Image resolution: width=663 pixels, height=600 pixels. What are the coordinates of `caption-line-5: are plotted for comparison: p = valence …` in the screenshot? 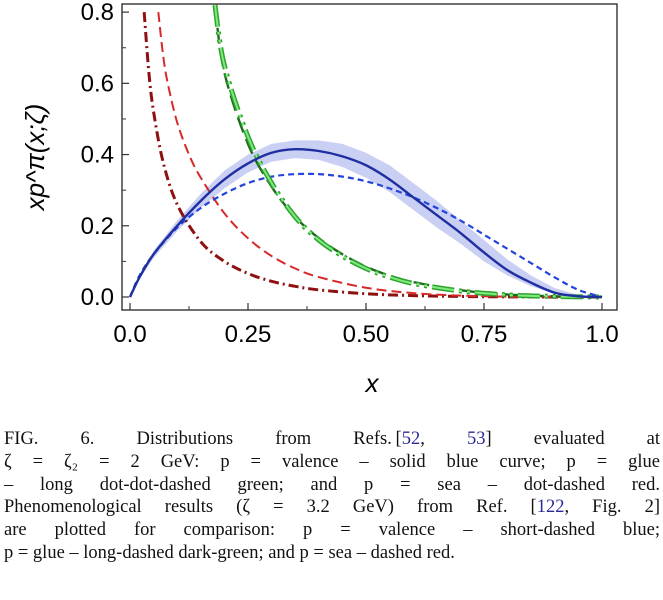 It's located at (332, 530).